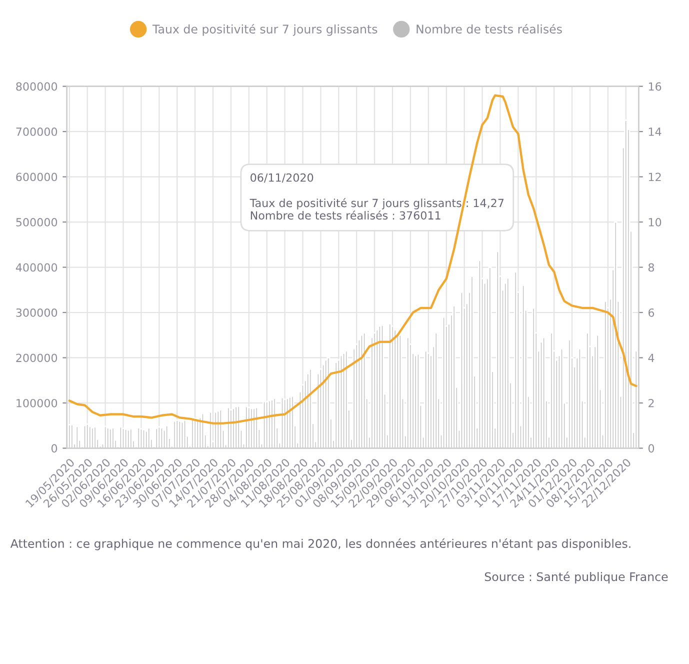 The height and width of the screenshot is (664, 689). Describe the element at coordinates (377, 204) in the screenshot. I see `annotation: Taux de positivité sur 7 jours glissants : 14,27` at that location.